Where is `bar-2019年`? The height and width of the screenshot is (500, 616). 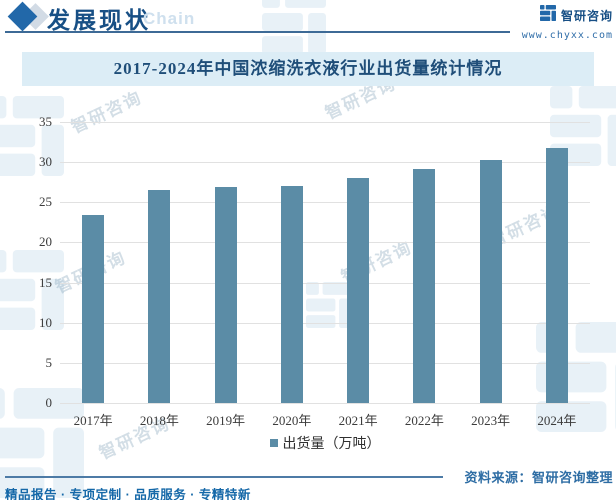
bar-2019年 is located at coordinates (225, 295).